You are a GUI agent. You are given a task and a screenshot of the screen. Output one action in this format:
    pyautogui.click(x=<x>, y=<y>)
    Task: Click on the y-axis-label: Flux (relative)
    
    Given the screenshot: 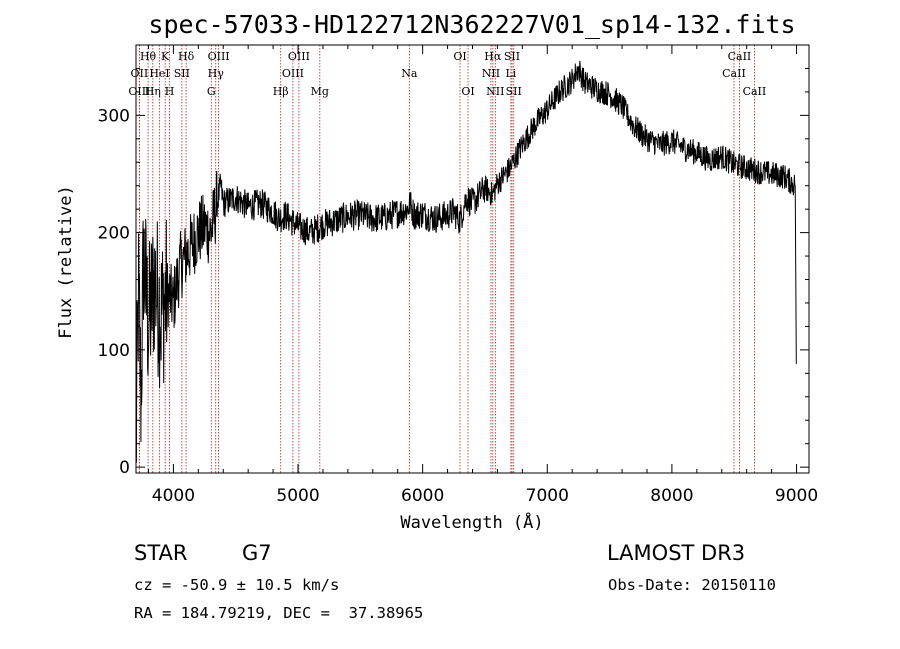 What is the action you would take?
    pyautogui.click(x=66, y=262)
    